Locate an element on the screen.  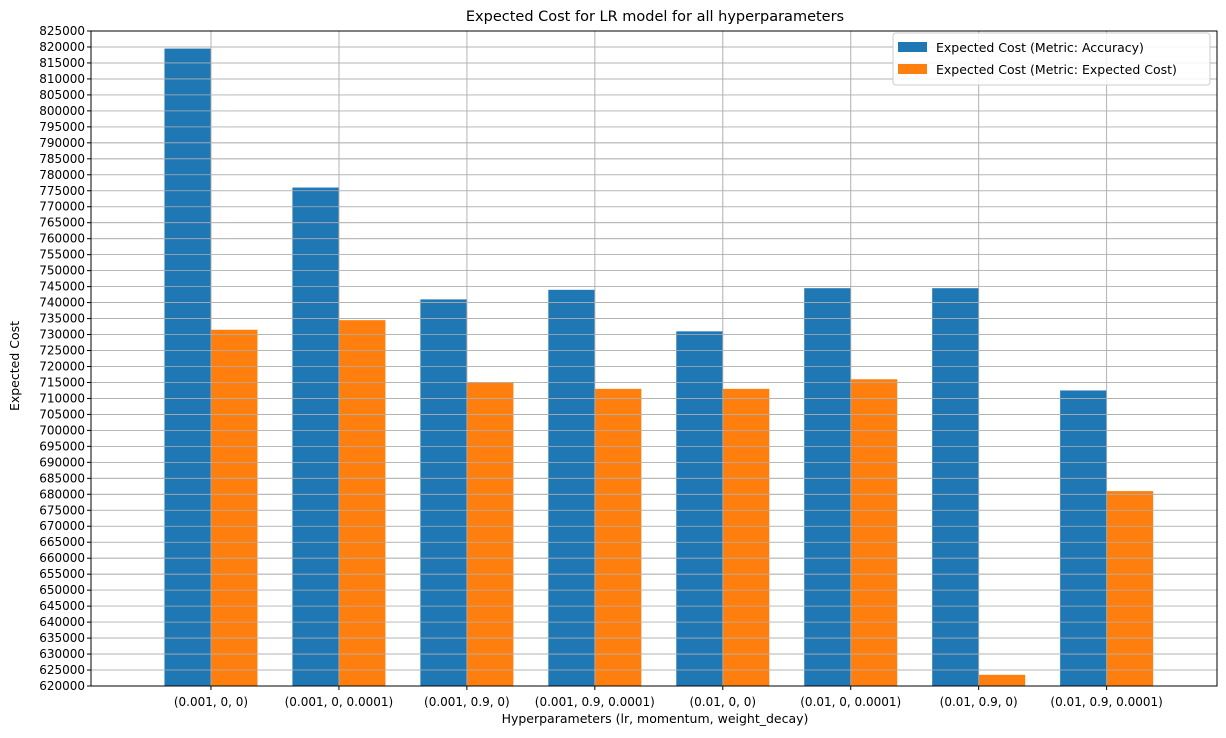
y-tick-label: 655000 is located at coordinates (62, 574).